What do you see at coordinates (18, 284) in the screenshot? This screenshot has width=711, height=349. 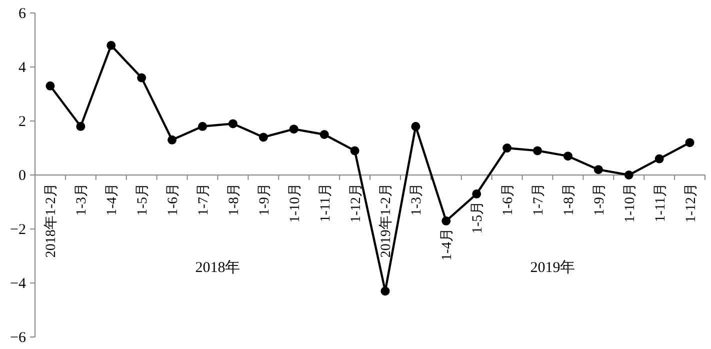 I see `y-tick-label: −4` at bounding box center [18, 284].